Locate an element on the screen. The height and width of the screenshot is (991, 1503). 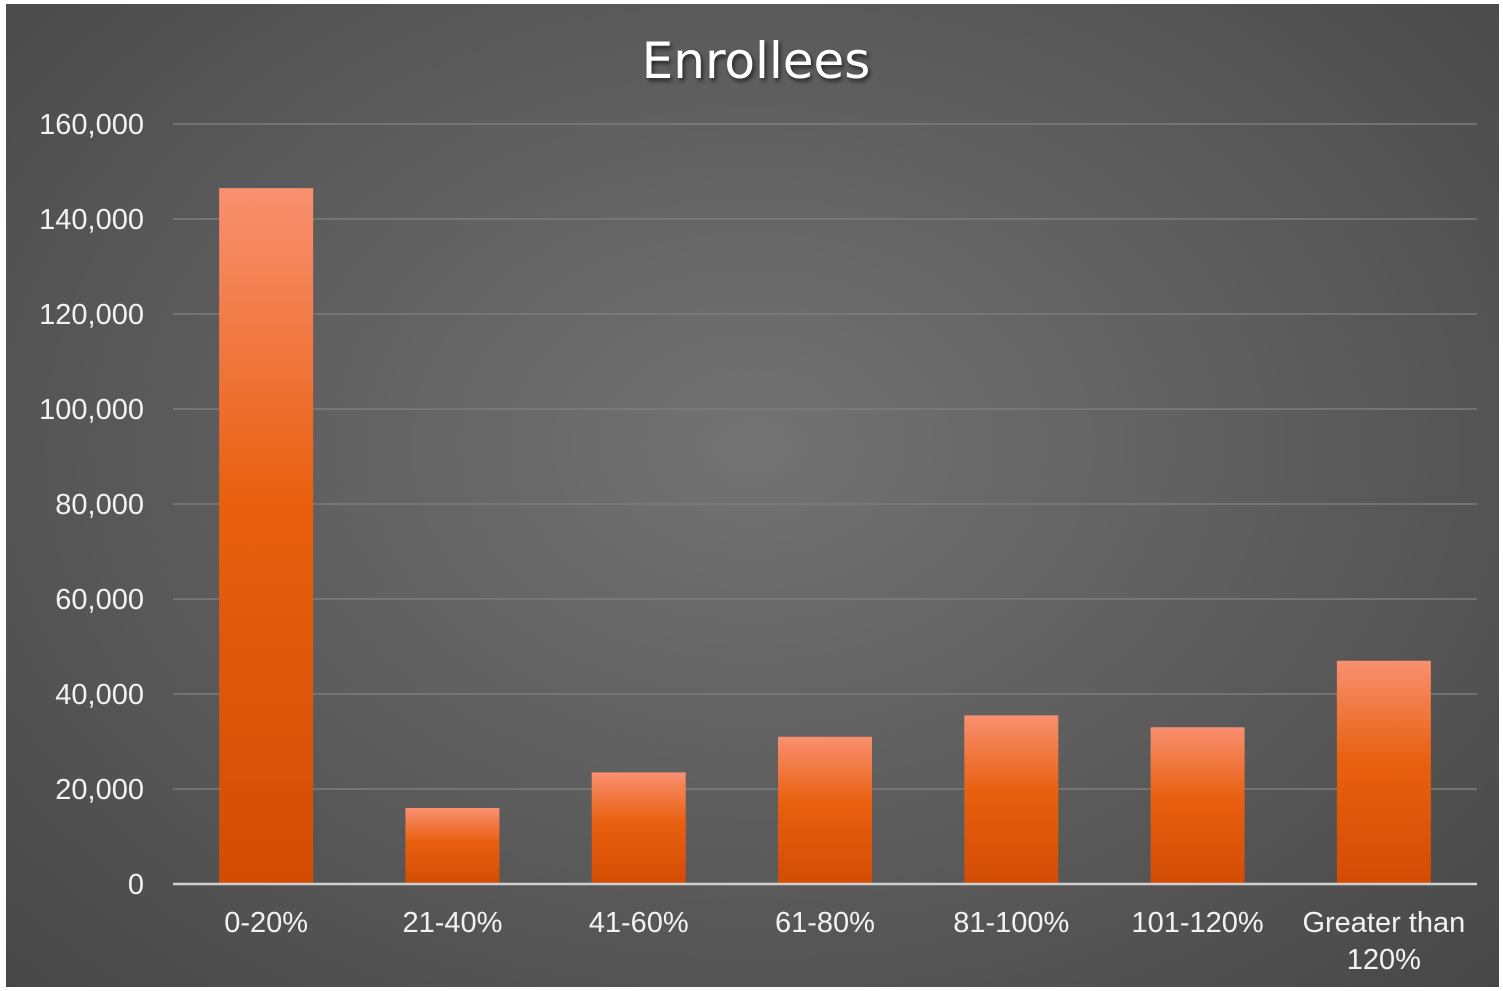
y-tick-label: 80,000 is located at coordinates (99, 505).